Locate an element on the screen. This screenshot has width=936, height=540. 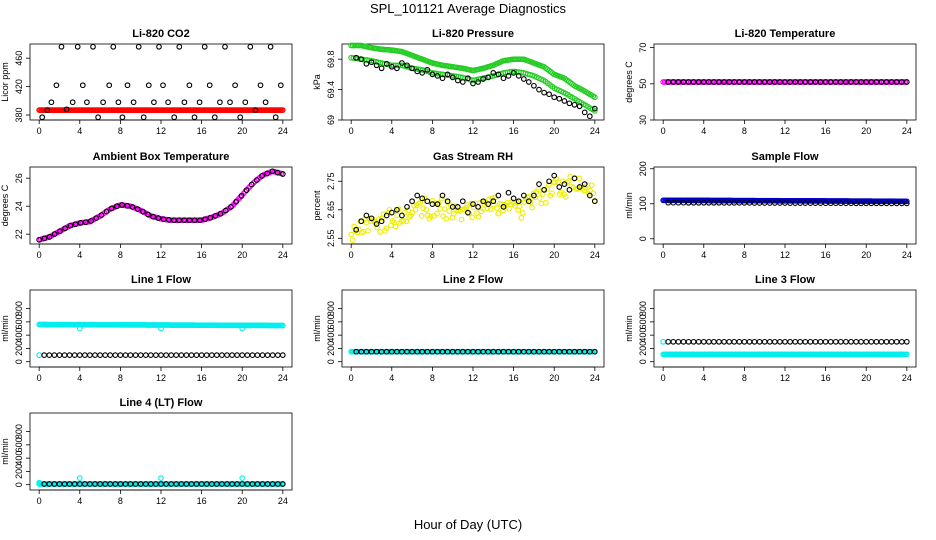
chart-panel: Li-820 Pressure kPa 0 4 8 12 16 20 24 69 69.4 69.8 is located at coordinates (458, 82).